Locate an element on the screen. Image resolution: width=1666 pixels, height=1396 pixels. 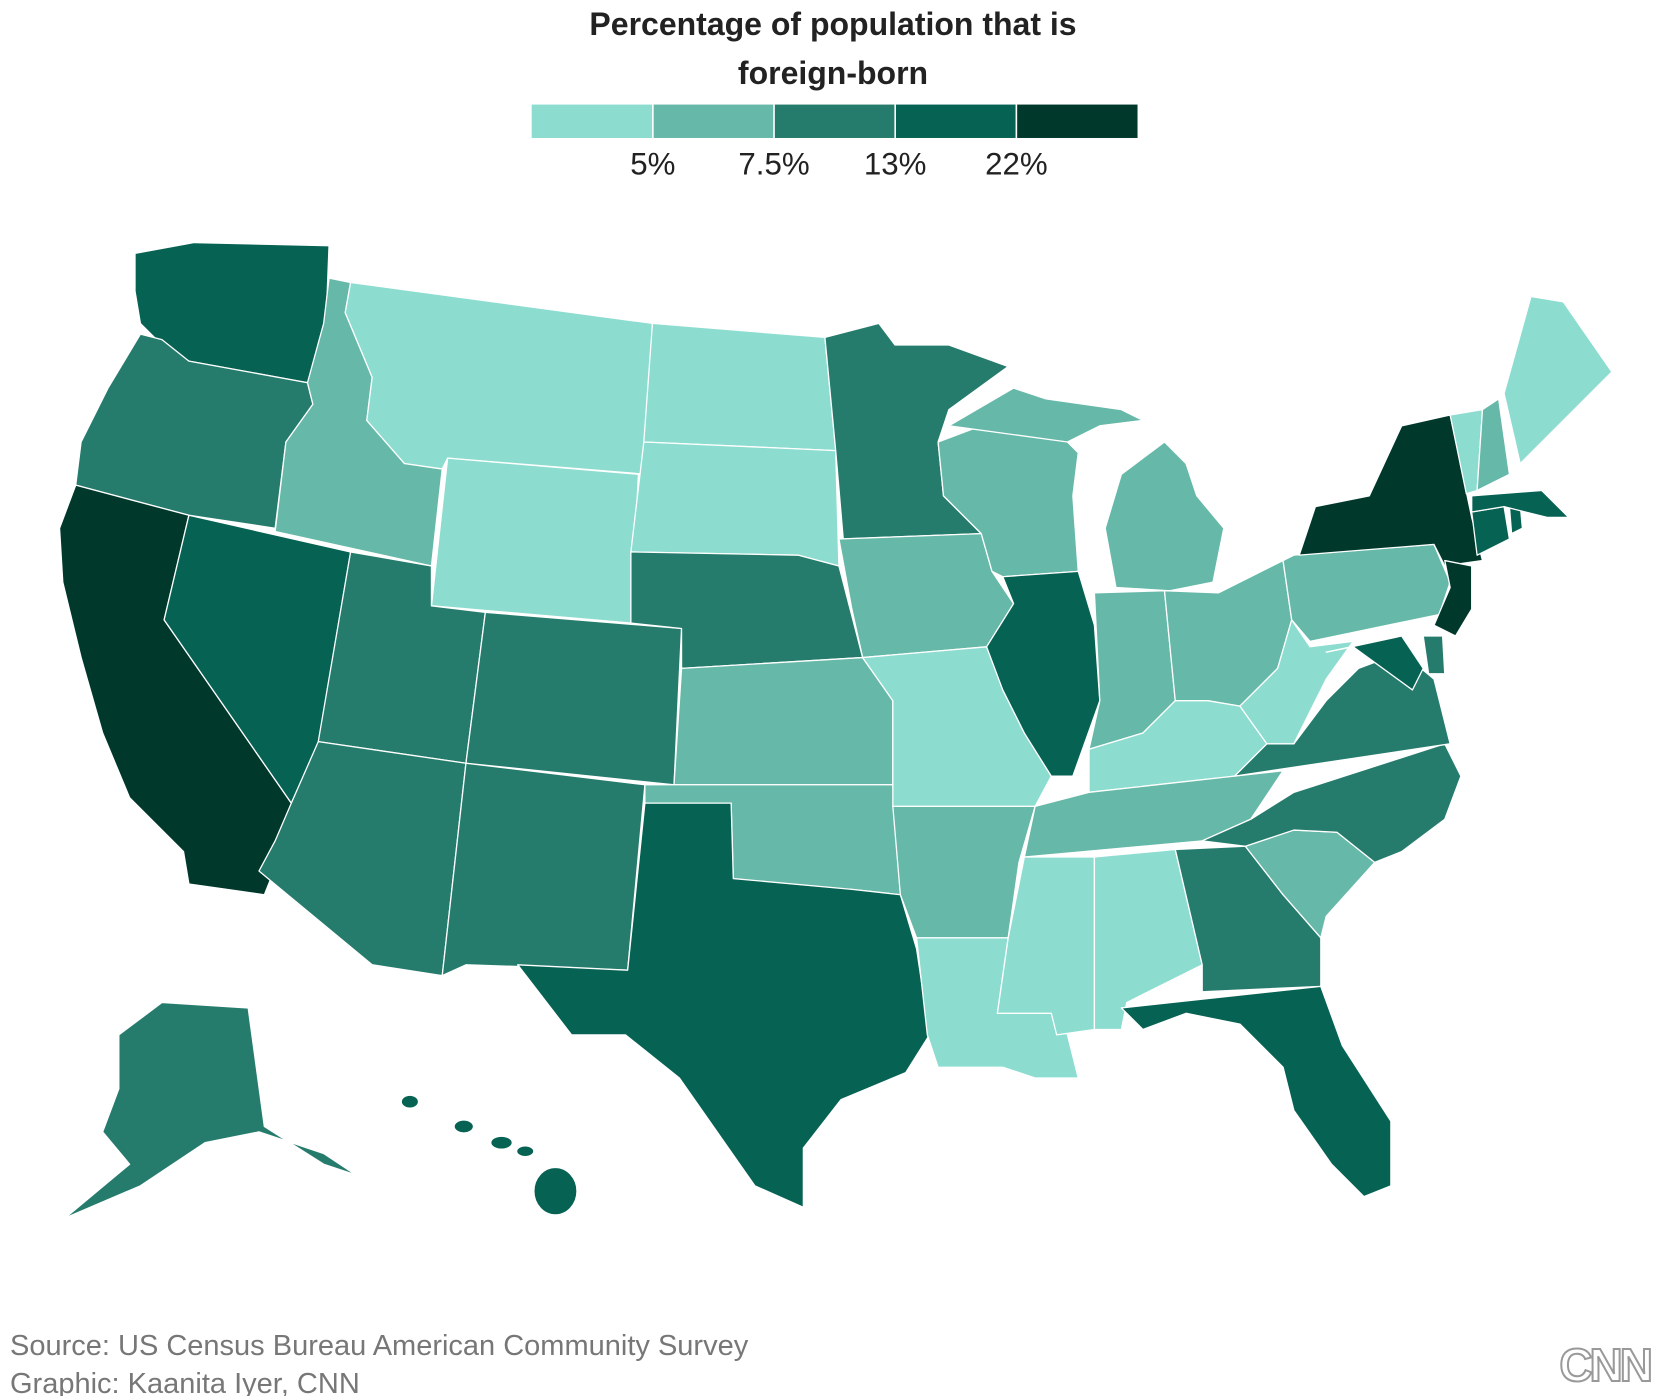
logo: CNN is located at coordinates (1606, 1365).